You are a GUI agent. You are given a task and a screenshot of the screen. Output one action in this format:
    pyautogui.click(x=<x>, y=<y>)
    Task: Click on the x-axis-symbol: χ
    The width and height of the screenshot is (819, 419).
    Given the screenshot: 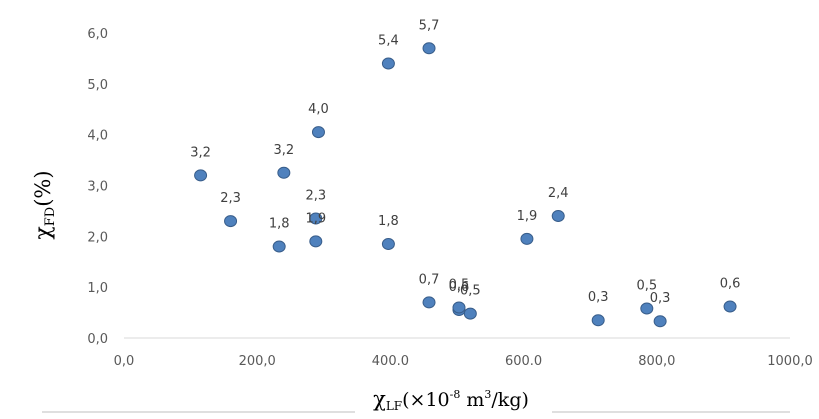 What is the action you would take?
    pyautogui.click(x=379, y=399)
    